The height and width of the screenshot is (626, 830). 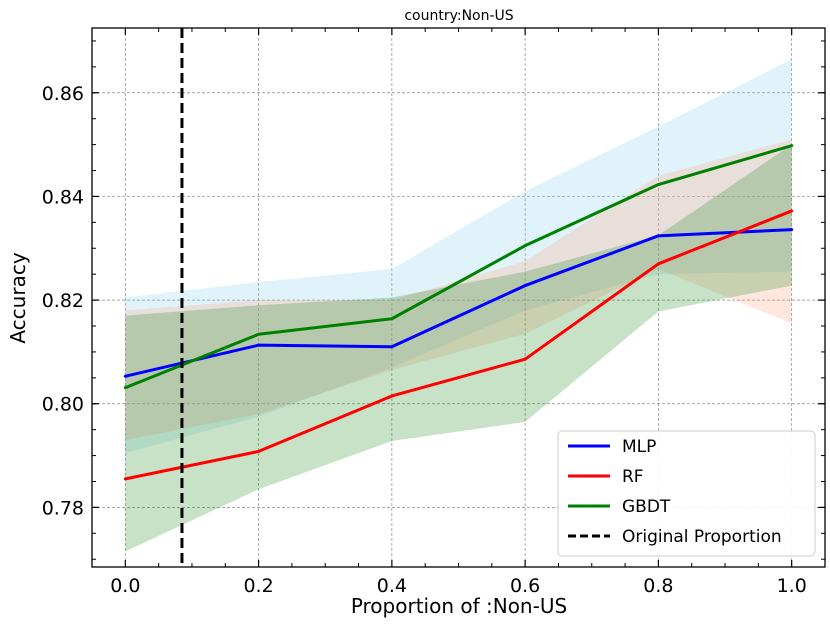 What do you see at coordinates (63, 405) in the screenshot?
I see `y-tick-label-1: 0.80` at bounding box center [63, 405].